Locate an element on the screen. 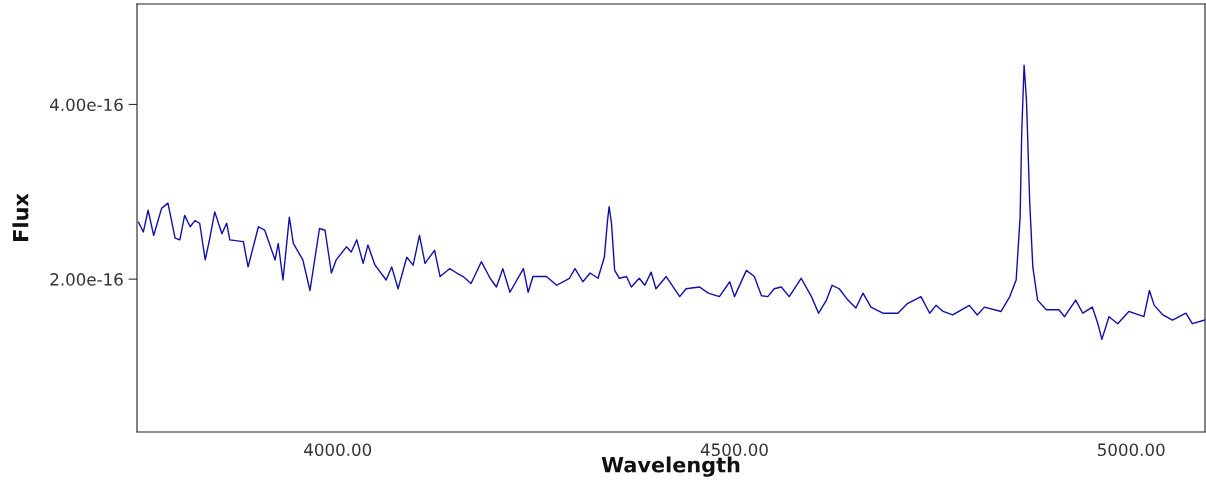 The width and height of the screenshot is (1206, 493). y-tick-label: 4.00e-16 is located at coordinates (86, 105).